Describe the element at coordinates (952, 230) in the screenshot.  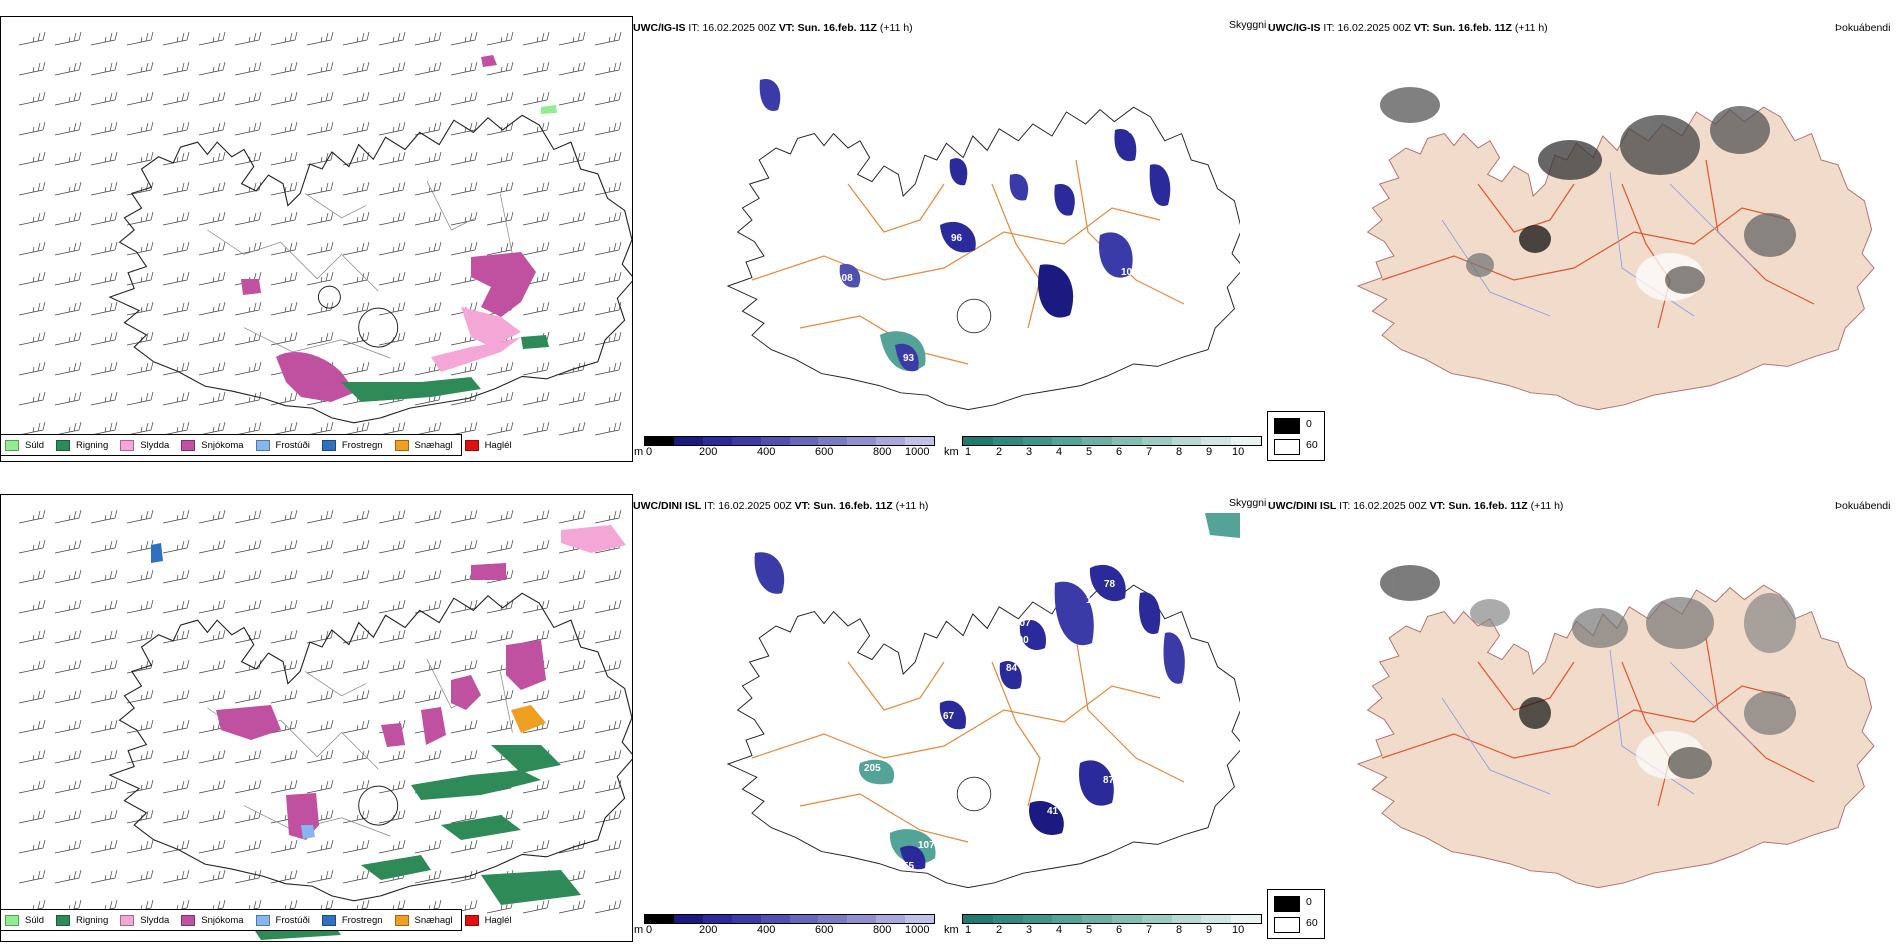
I see `visibility-map: 93 55 96 108 98 80 107 67` at that location.